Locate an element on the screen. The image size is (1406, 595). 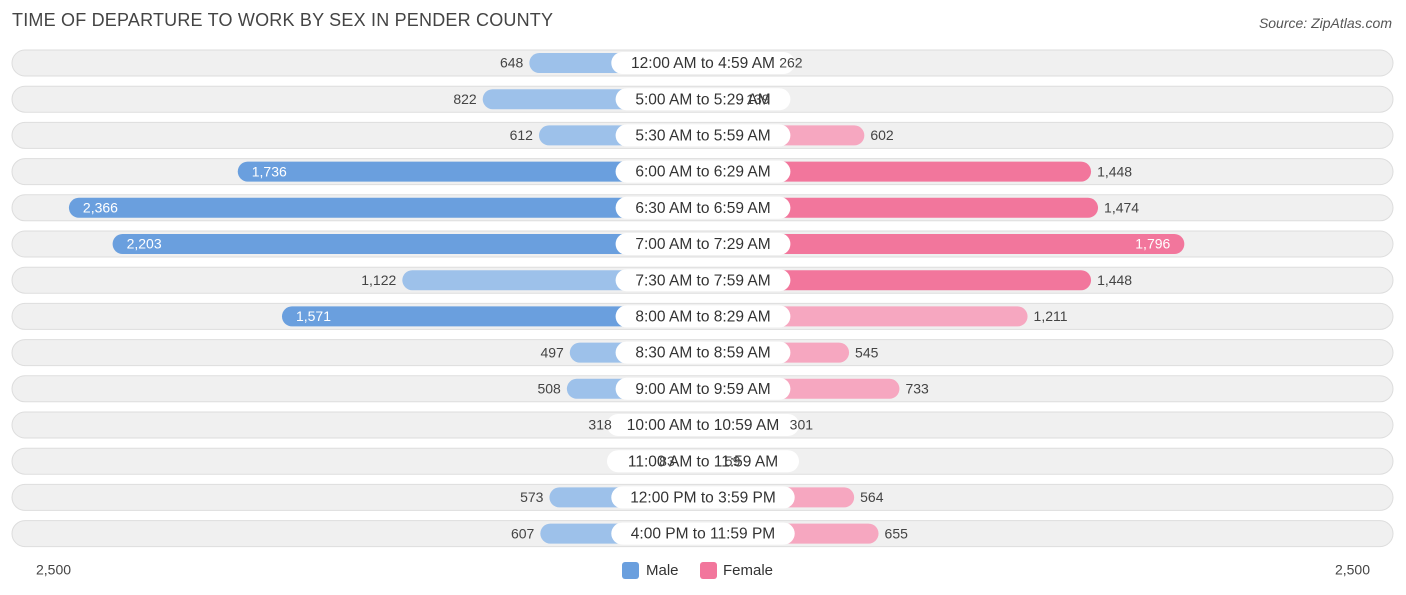
value-label-female: 655 is located at coordinates (897, 533).